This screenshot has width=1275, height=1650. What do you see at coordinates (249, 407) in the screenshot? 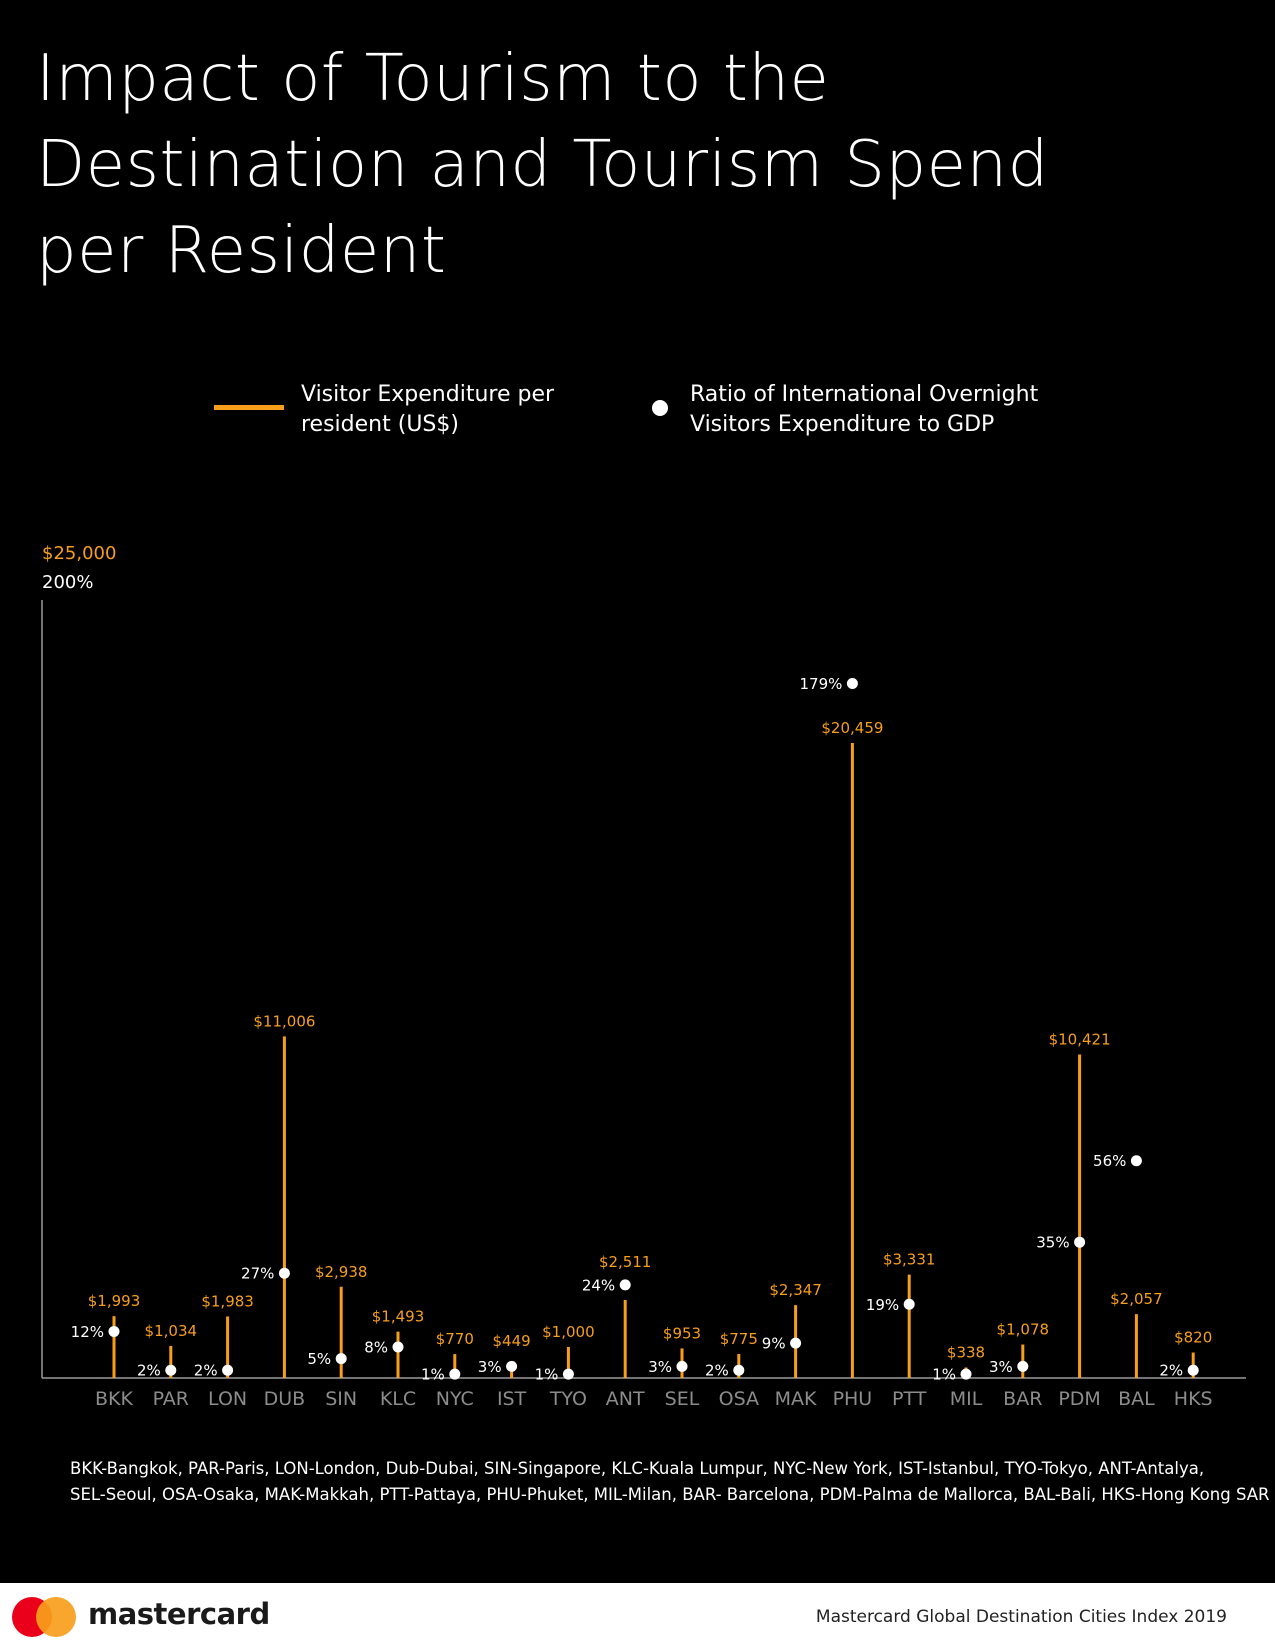
I see `expenditure-legend-swatch` at bounding box center [249, 407].